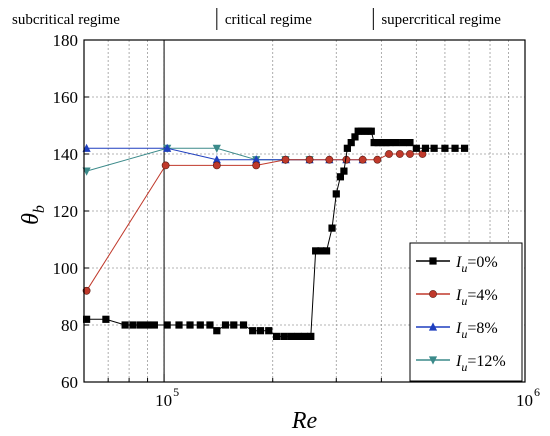 The width and height of the screenshot is (550, 436). I want to click on y-axis-title-main: θ, so click(31, 219).